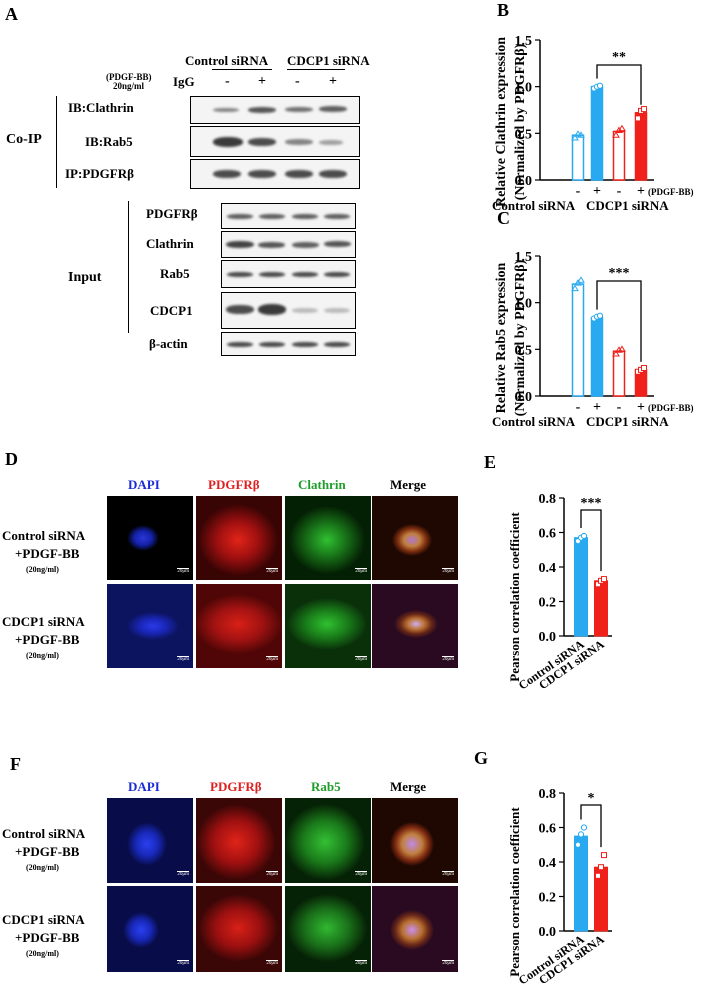 This screenshot has width=701, height=993. Describe the element at coordinates (168, 343) in the screenshot. I see `blot-label: β-actin` at that location.